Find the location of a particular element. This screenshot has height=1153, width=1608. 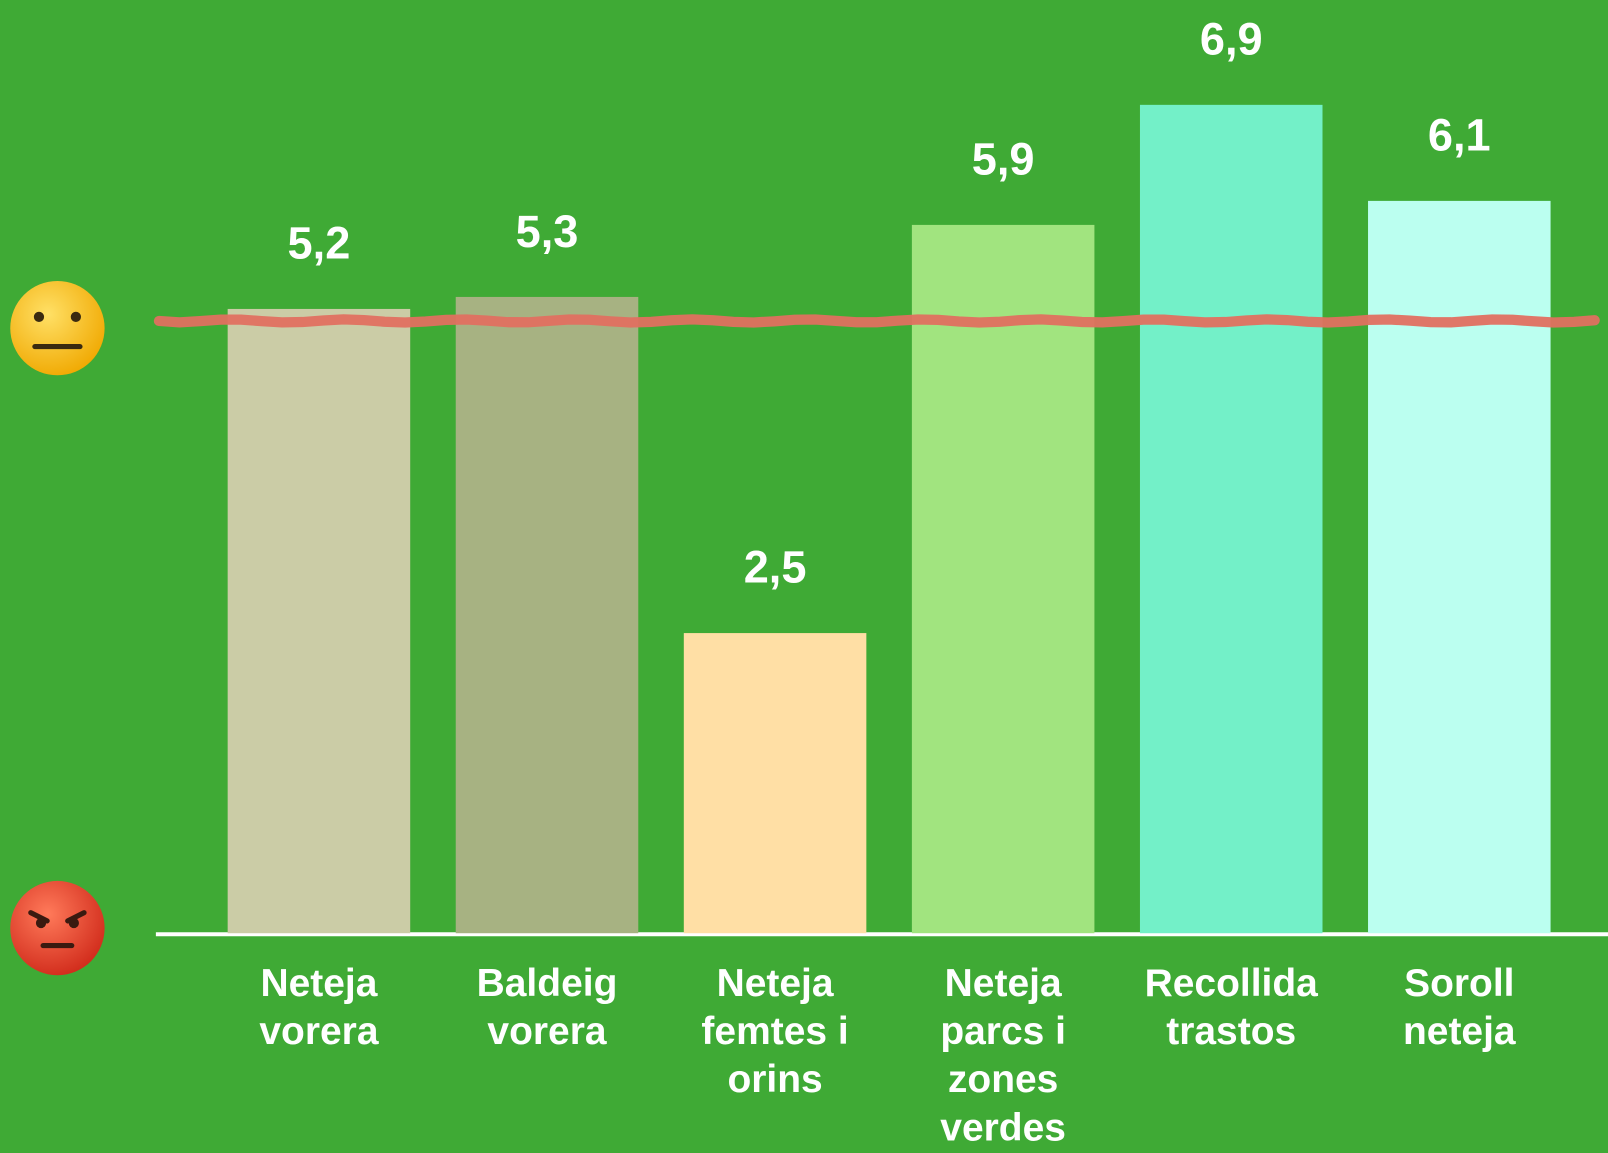

value-label: 2,5 is located at coordinates (775, 568).